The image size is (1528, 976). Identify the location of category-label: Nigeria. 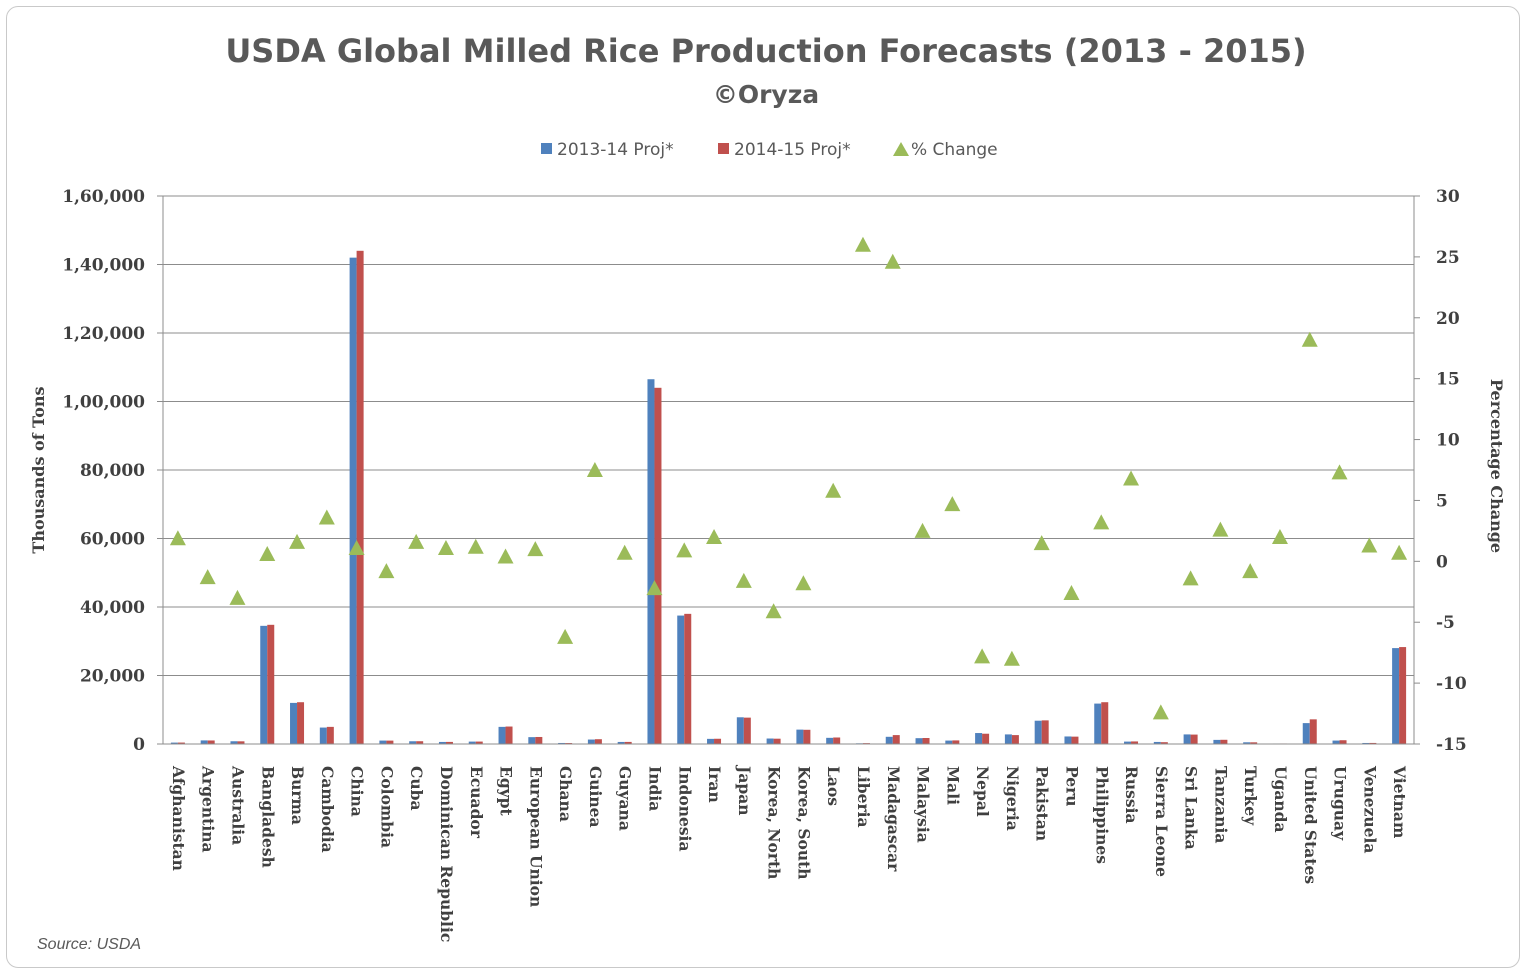
(1012, 798).